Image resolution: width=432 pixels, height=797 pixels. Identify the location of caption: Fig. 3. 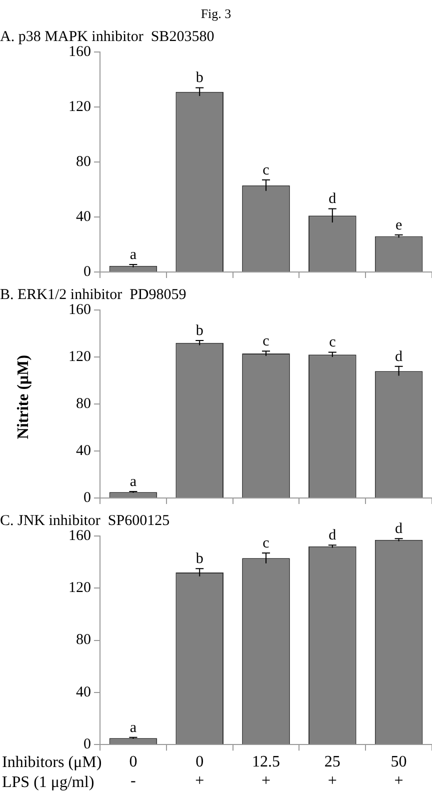
(216, 14).